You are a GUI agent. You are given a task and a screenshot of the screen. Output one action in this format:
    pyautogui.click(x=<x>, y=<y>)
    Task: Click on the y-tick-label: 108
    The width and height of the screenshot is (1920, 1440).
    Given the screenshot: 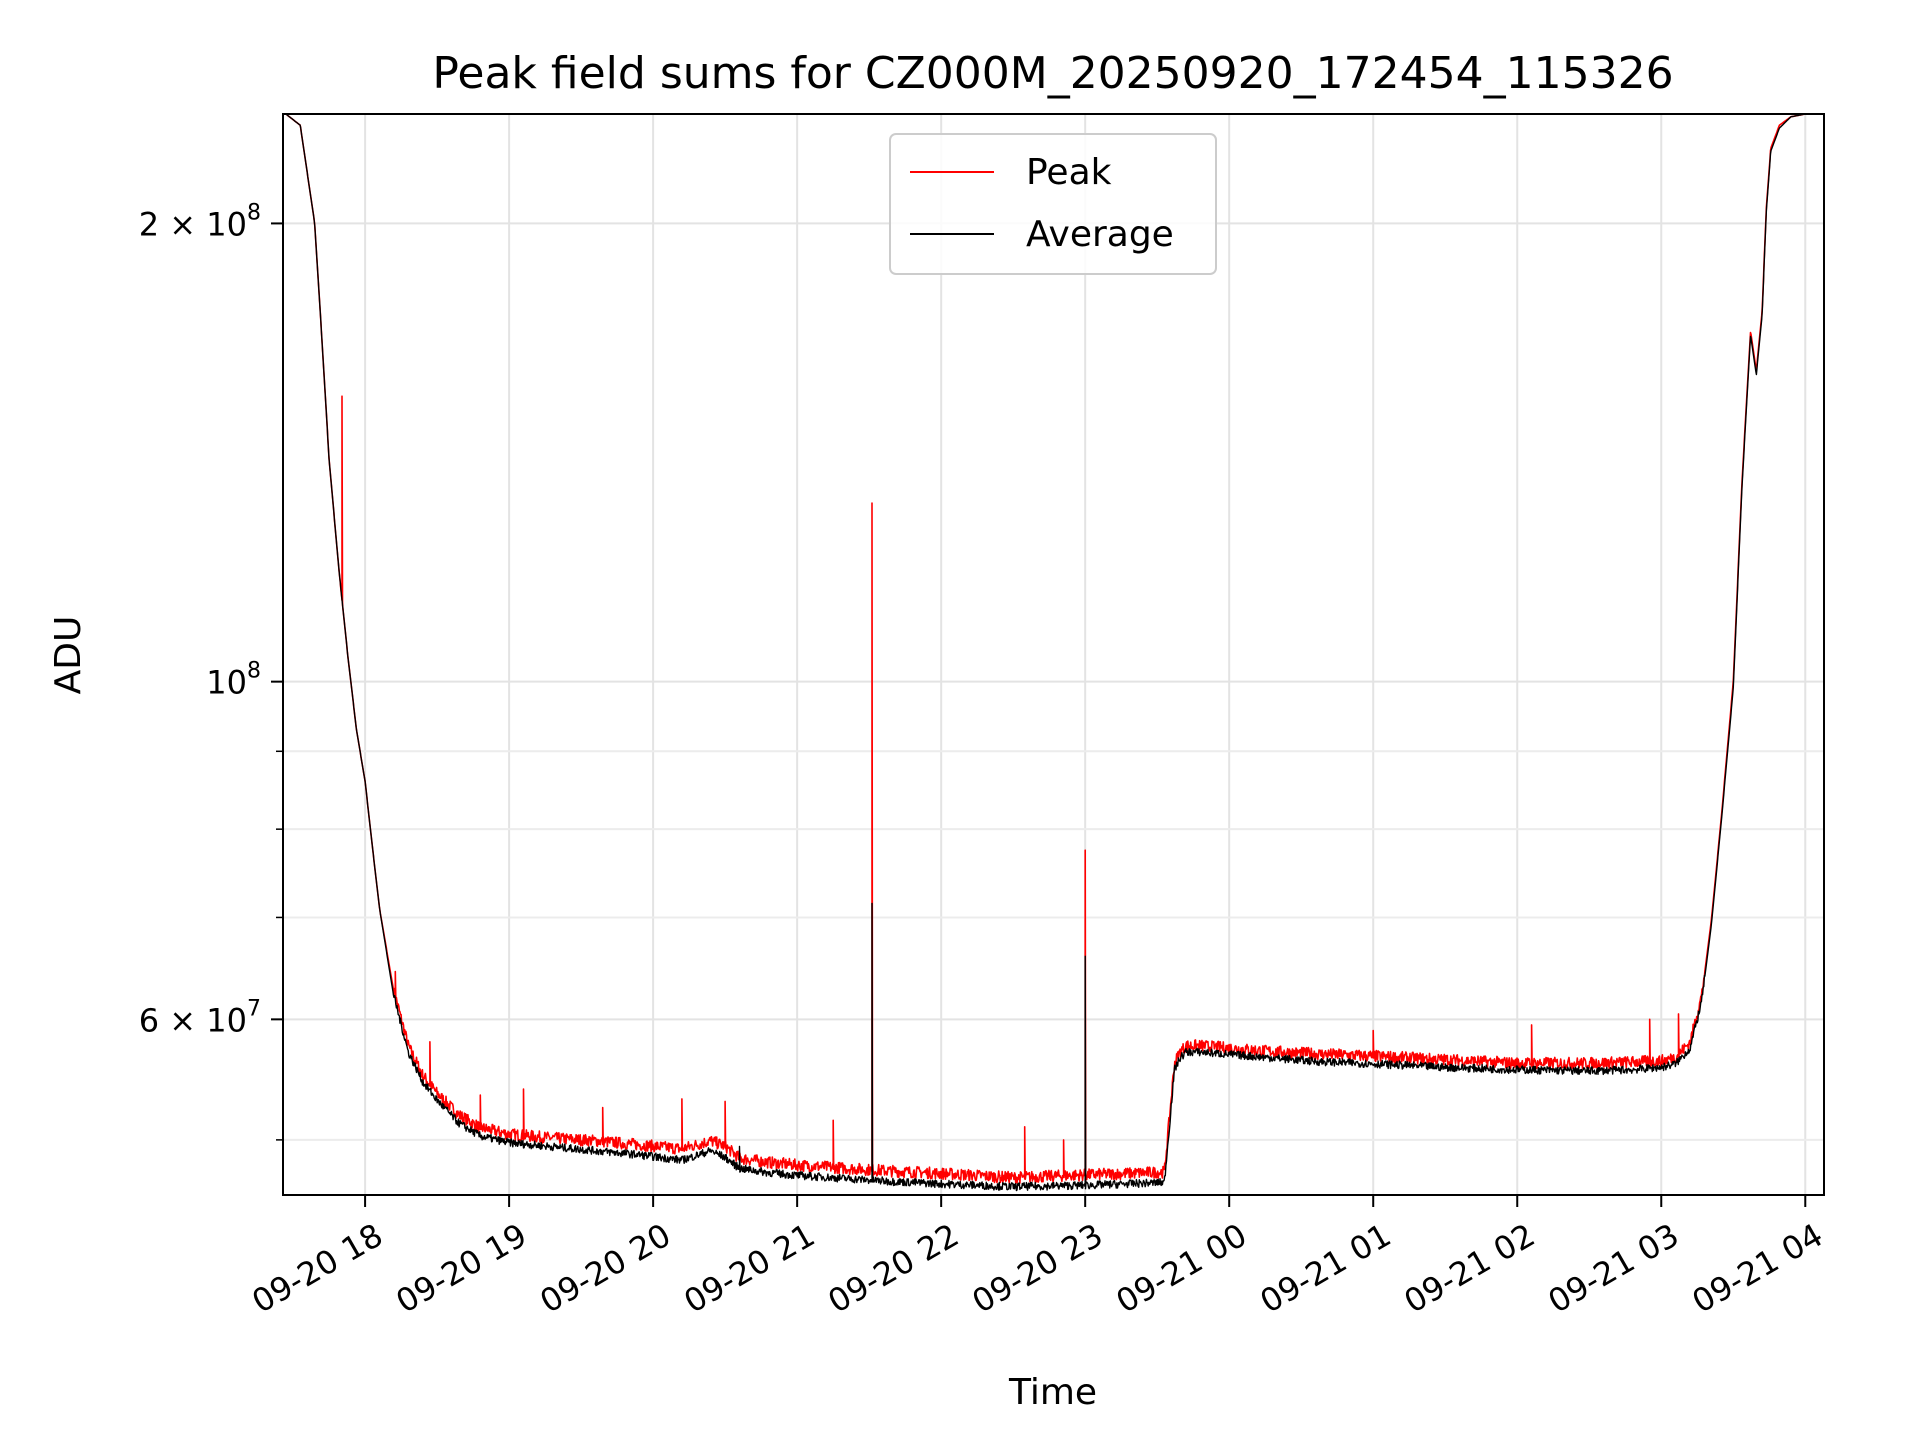 What is the action you would take?
    pyautogui.click(x=233, y=680)
    